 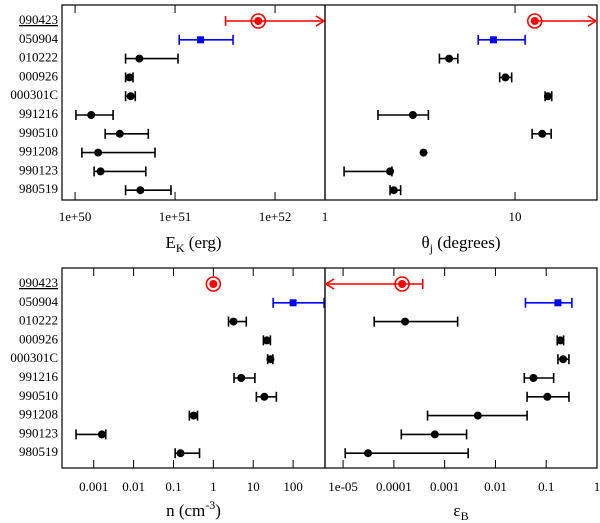 I want to click on x-axis-label-part: (degrees), so click(x=467, y=242).